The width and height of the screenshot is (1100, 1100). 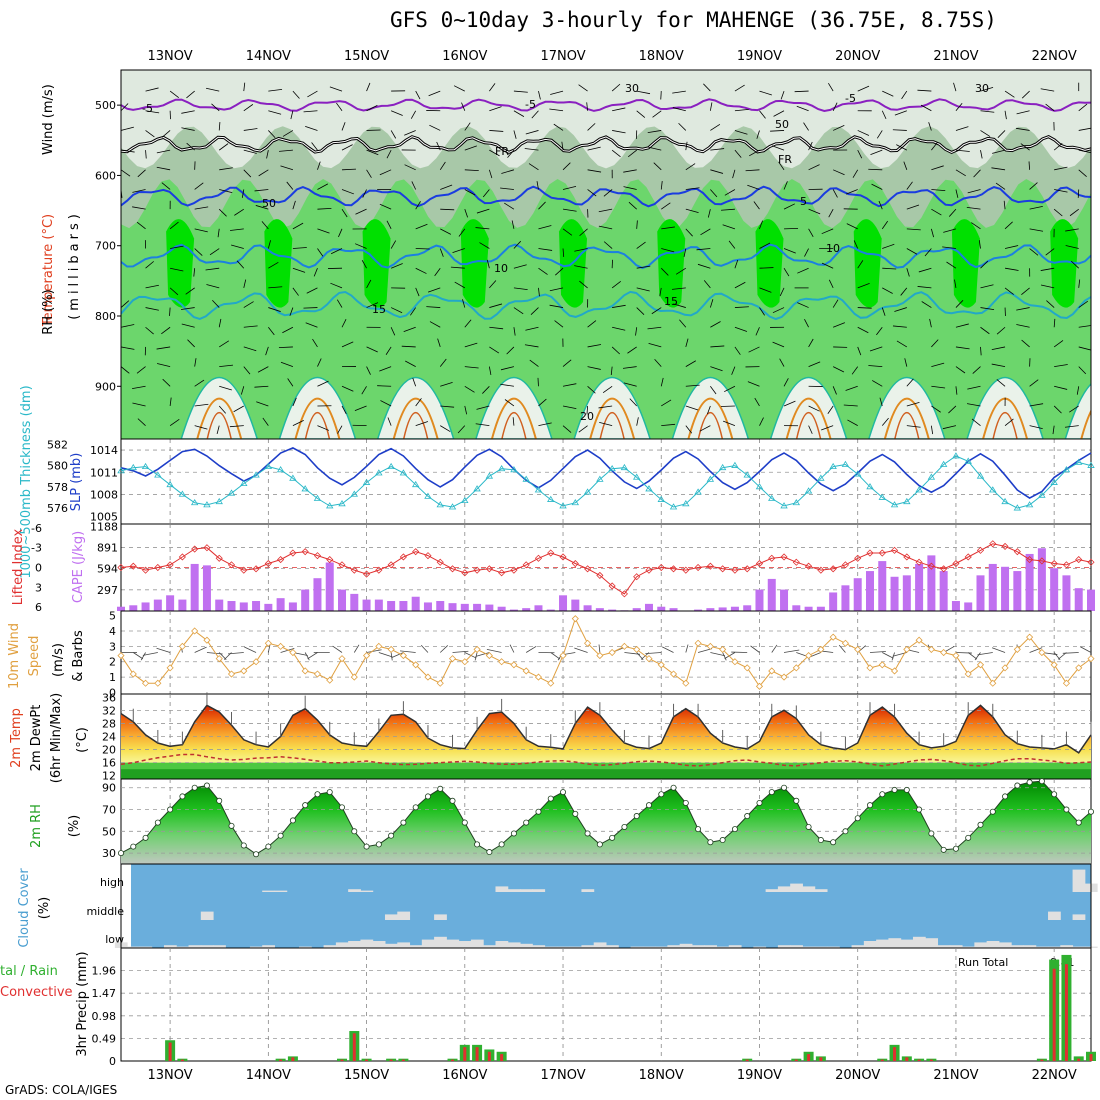 What do you see at coordinates (611, 906) in the screenshot?
I see `cloud-bg` at bounding box center [611, 906].